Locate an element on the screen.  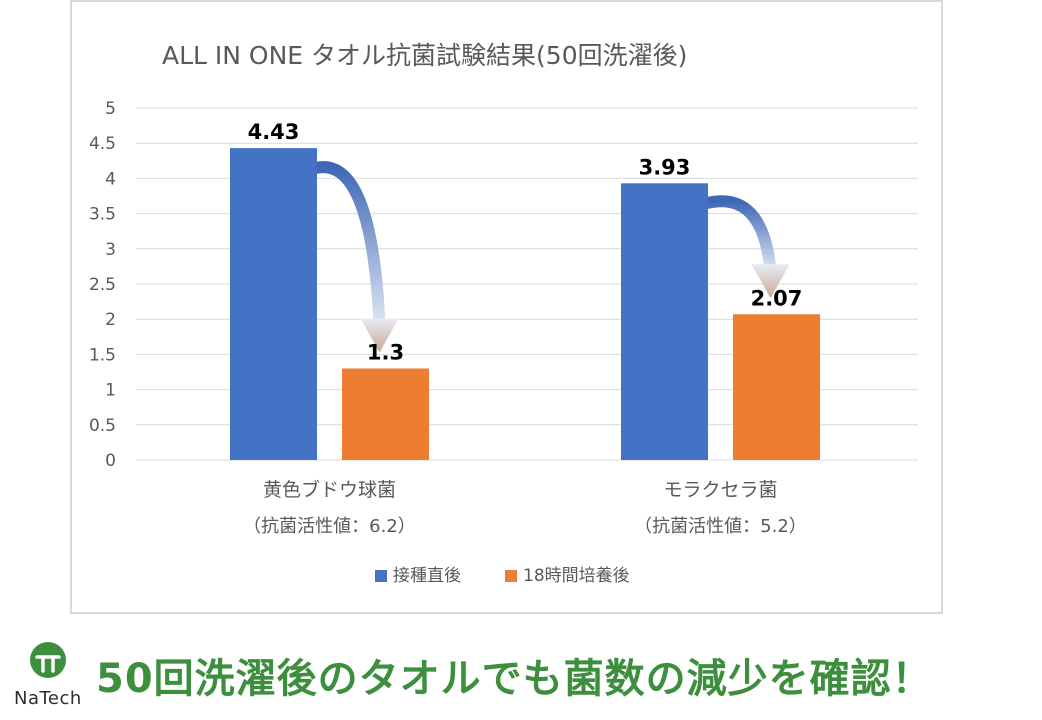
y-axis-ticks: 0 0.5 1 1.5 2 2.5 3 3.5 4 4.5 5 is located at coordinates (102, 285).